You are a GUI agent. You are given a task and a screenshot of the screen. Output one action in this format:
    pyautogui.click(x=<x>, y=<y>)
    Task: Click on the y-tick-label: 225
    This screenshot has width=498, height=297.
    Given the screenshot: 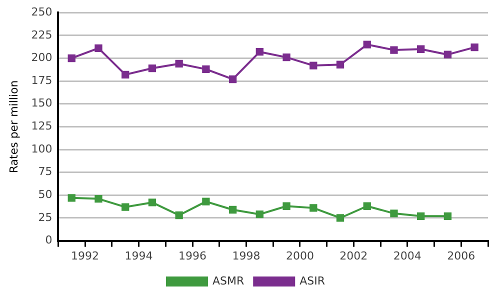 What is the action you would take?
    pyautogui.click(x=41, y=35)
    